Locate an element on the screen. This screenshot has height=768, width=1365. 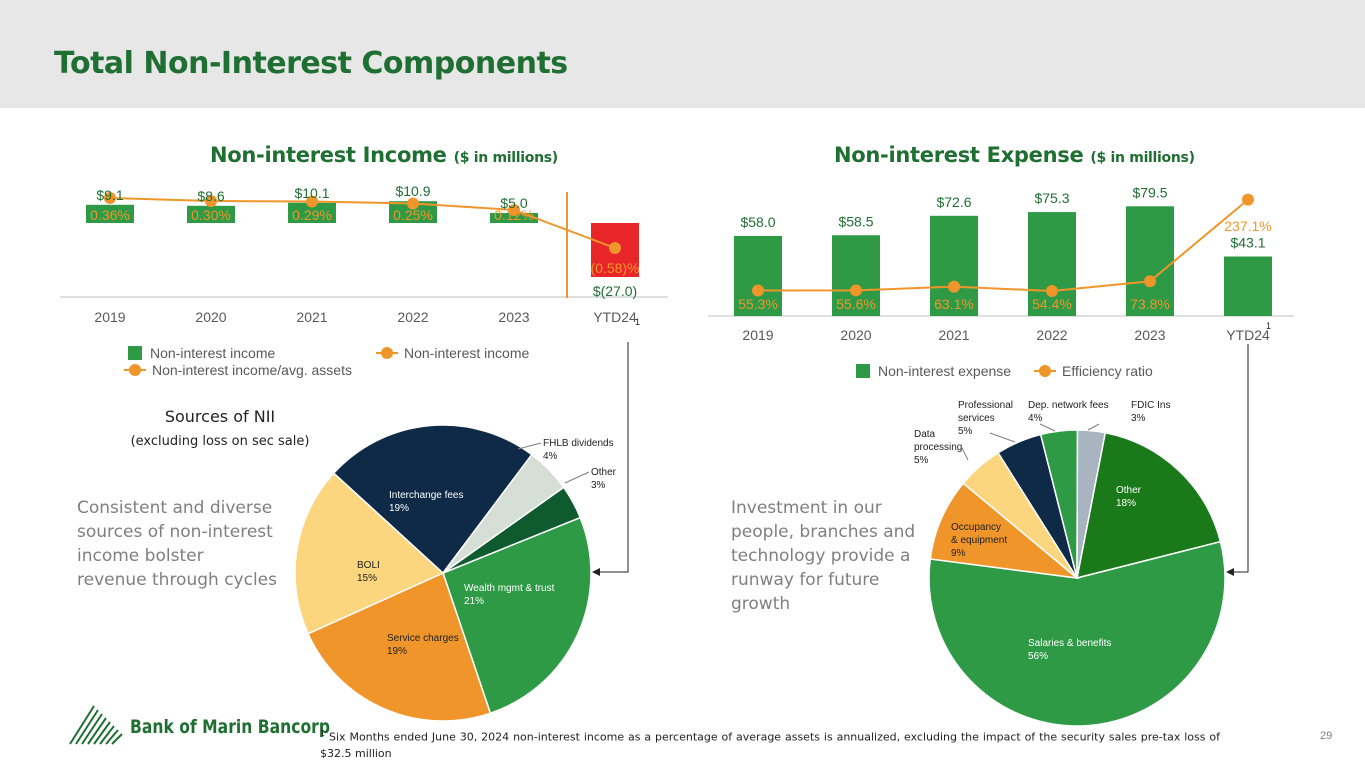
expense-chart-subtitle: ($ in millions) is located at coordinates (1142, 158).